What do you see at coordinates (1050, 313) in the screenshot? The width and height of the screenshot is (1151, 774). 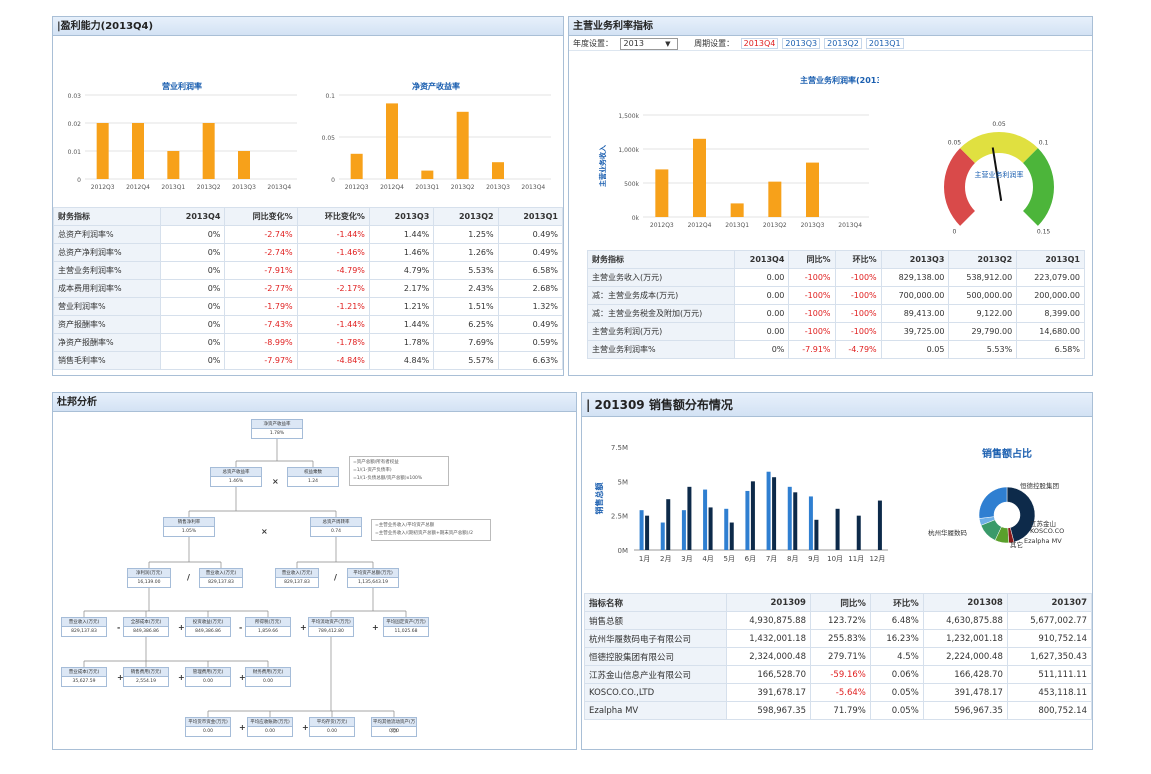 I see `table-cell: 8,399.00` at bounding box center [1050, 313].